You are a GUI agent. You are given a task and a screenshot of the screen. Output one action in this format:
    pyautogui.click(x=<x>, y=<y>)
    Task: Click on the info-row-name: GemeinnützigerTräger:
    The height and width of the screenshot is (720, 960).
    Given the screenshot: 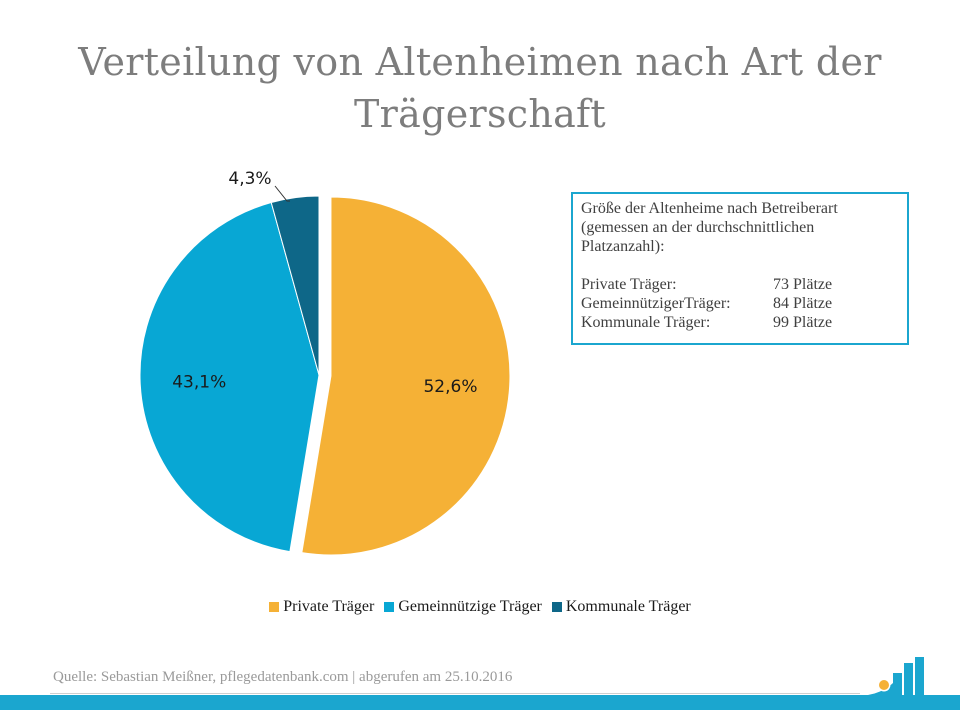 What is the action you would take?
    pyautogui.click(x=656, y=303)
    